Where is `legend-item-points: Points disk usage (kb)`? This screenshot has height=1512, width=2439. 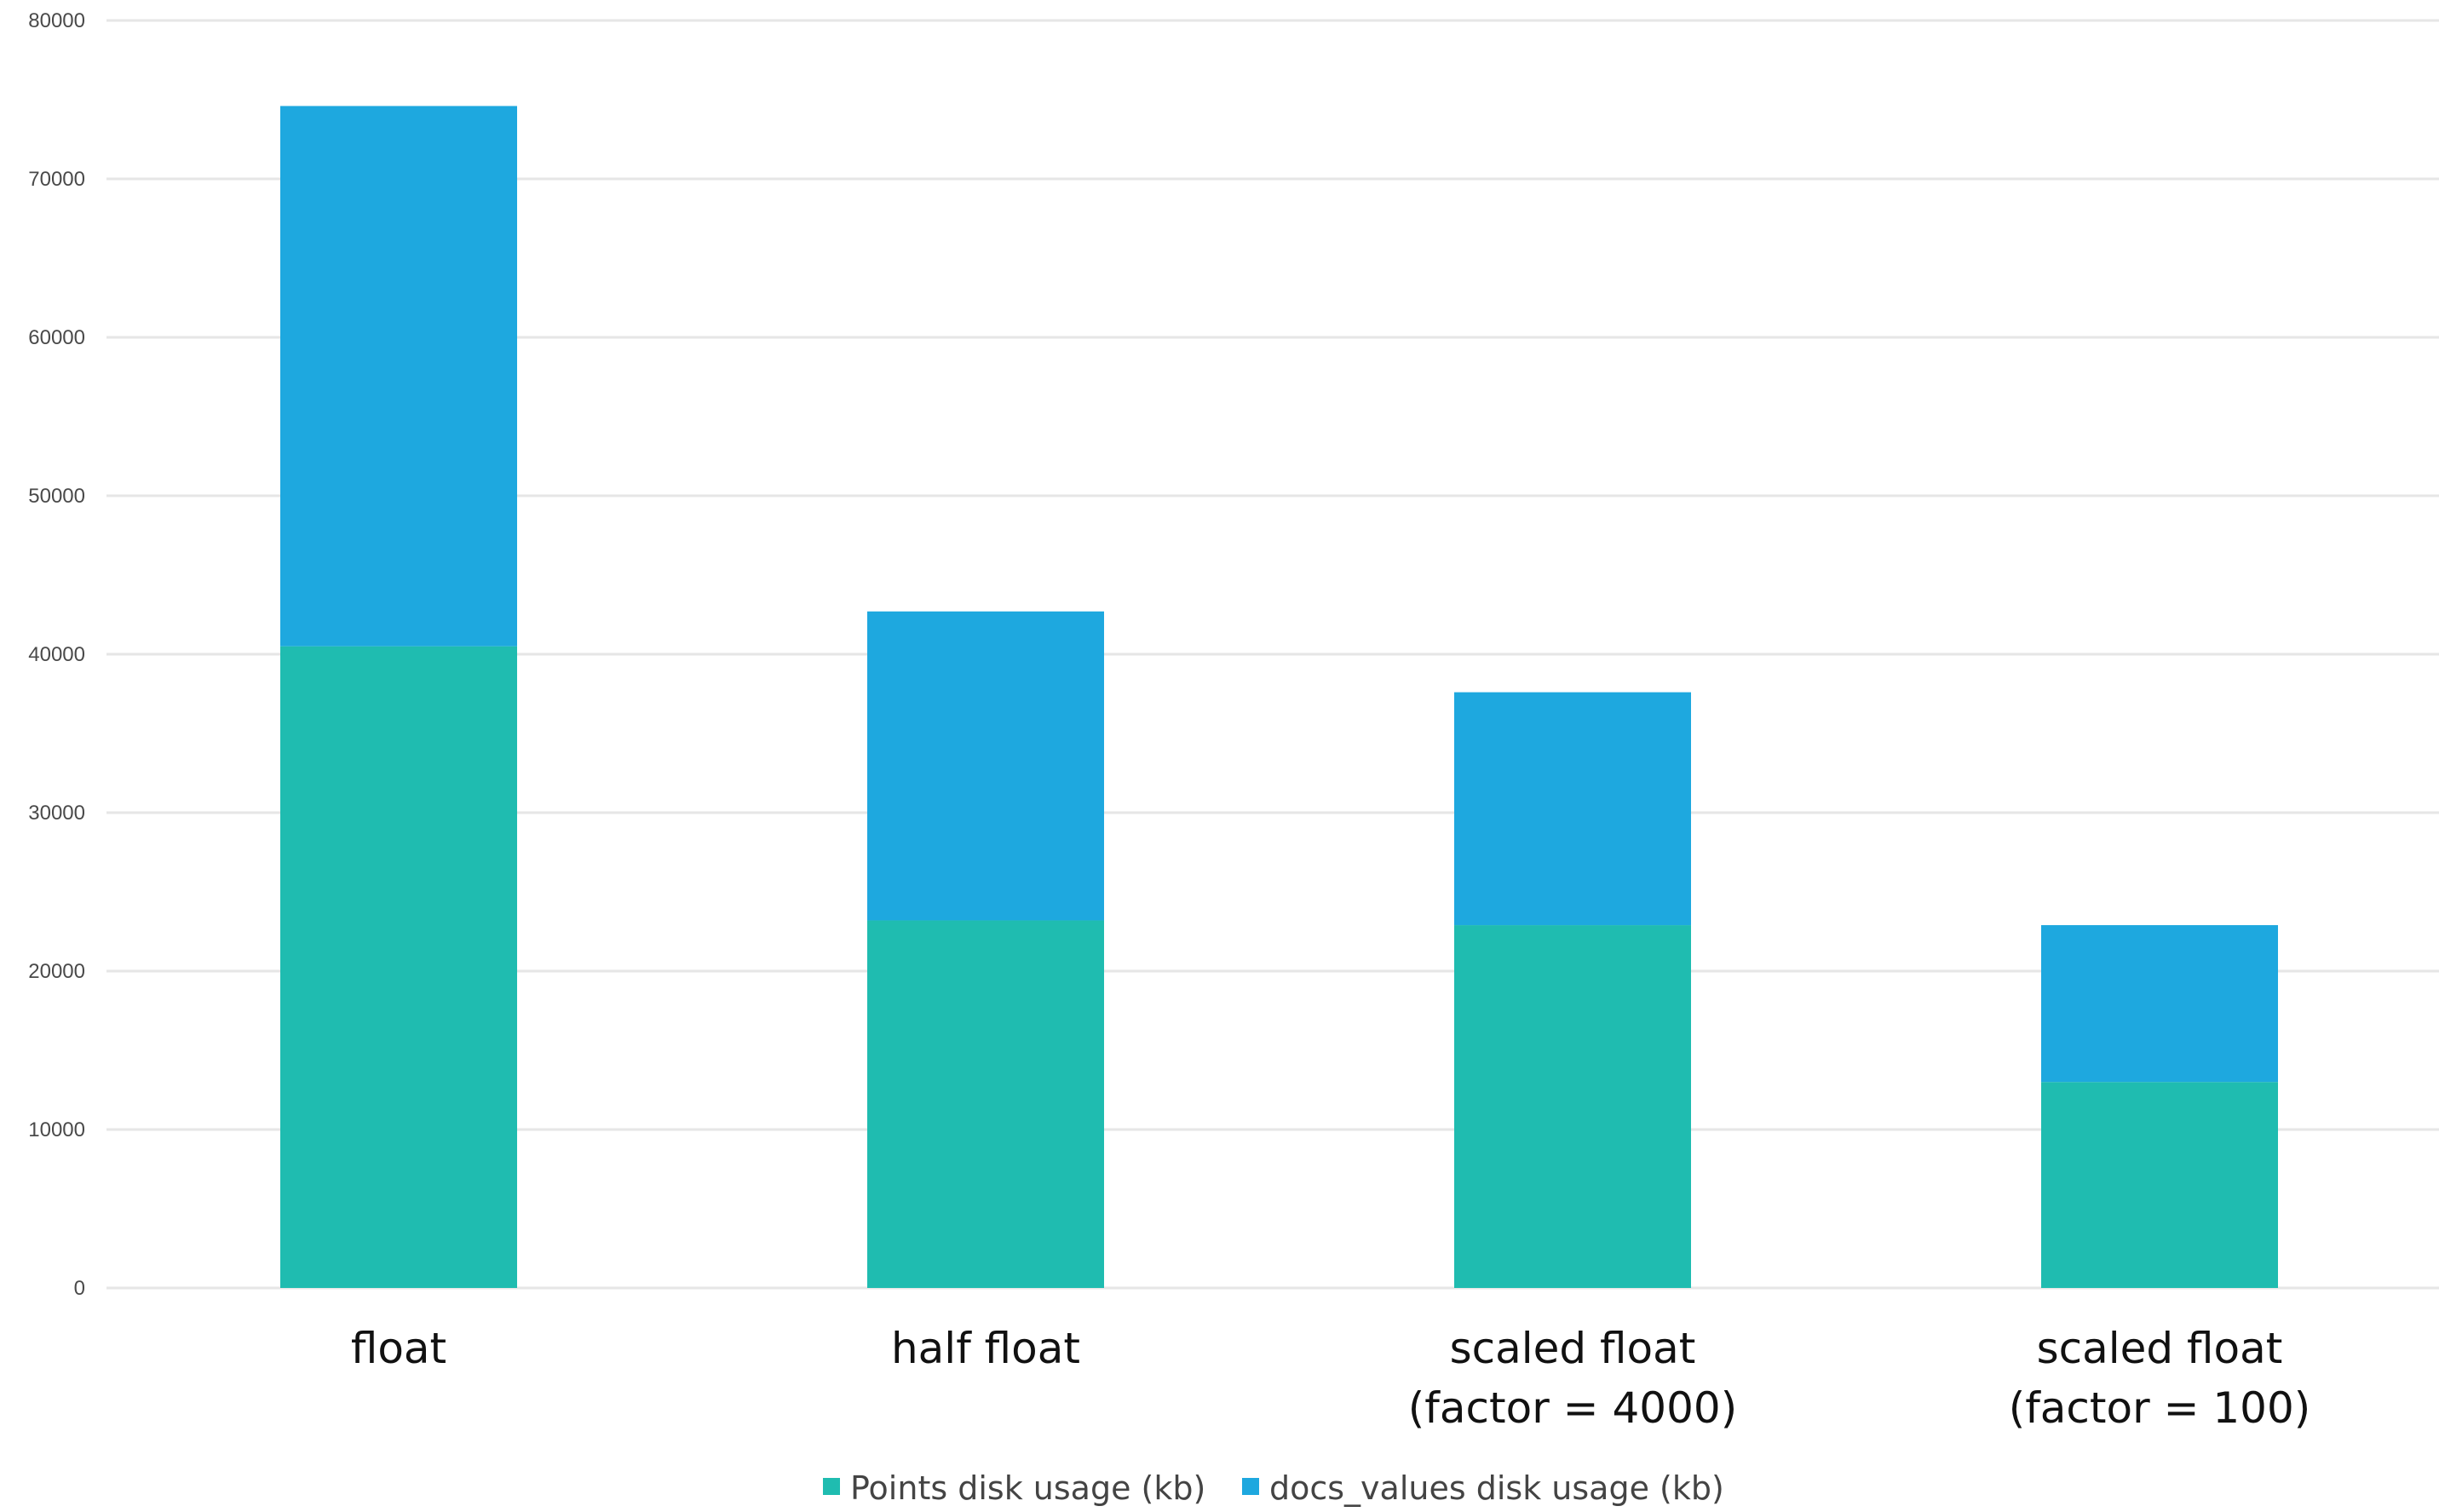 legend-item-points: Points disk usage (kb) is located at coordinates (1014, 1488).